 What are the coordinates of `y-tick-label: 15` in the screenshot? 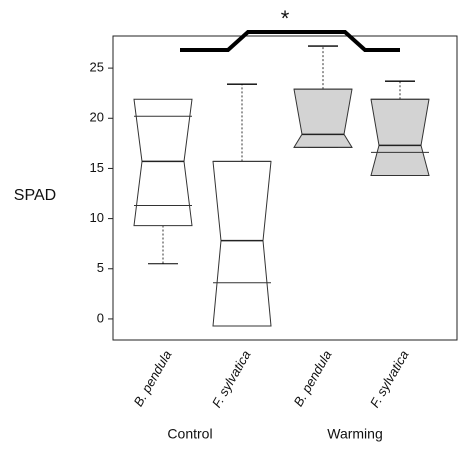 It's located at (97, 167).